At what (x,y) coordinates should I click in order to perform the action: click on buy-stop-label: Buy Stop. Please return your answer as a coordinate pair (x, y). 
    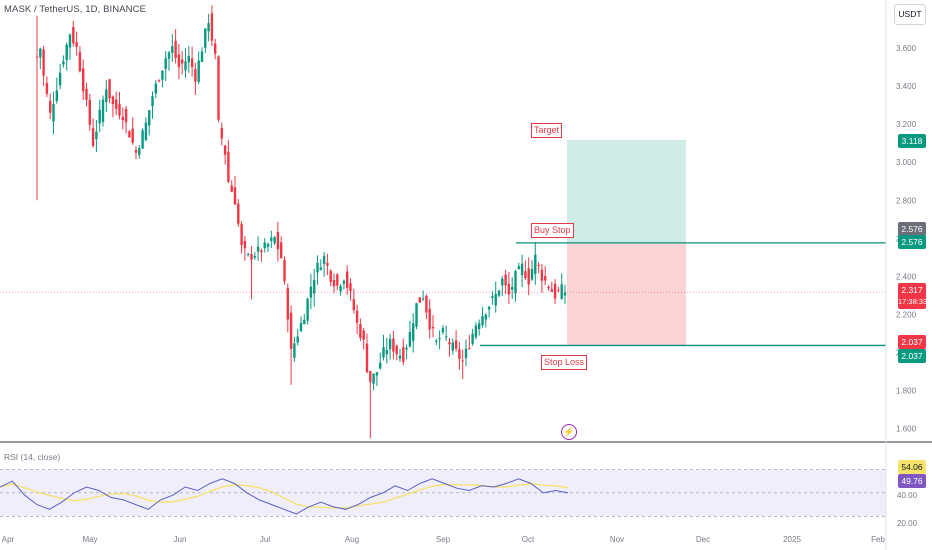
    Looking at the image, I should click on (552, 230).